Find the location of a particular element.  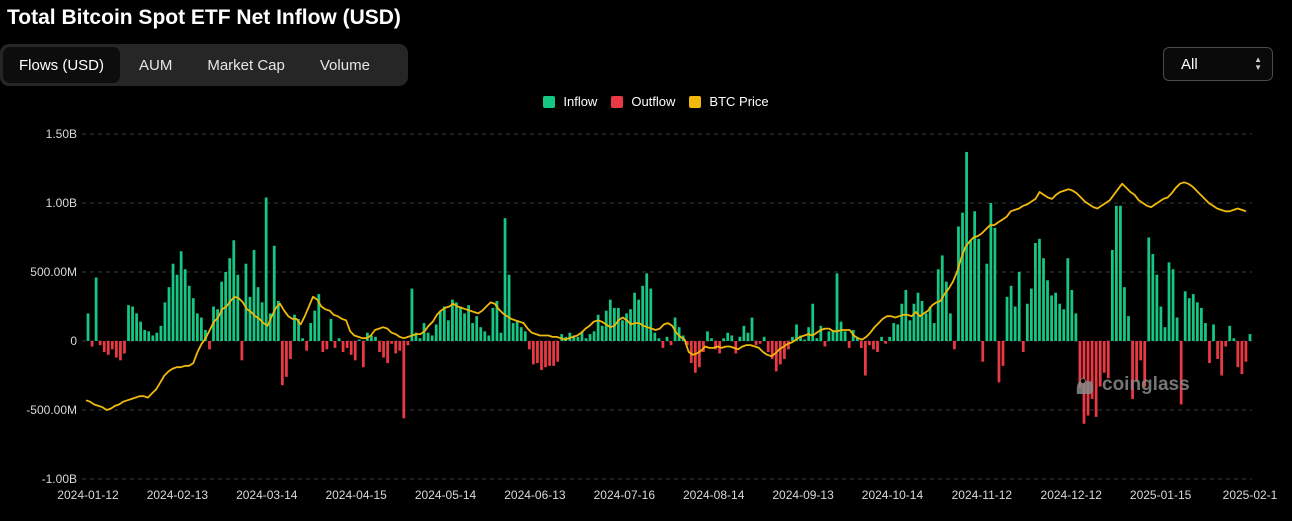

legend-item-outflow: Outflow is located at coordinates (643, 101).